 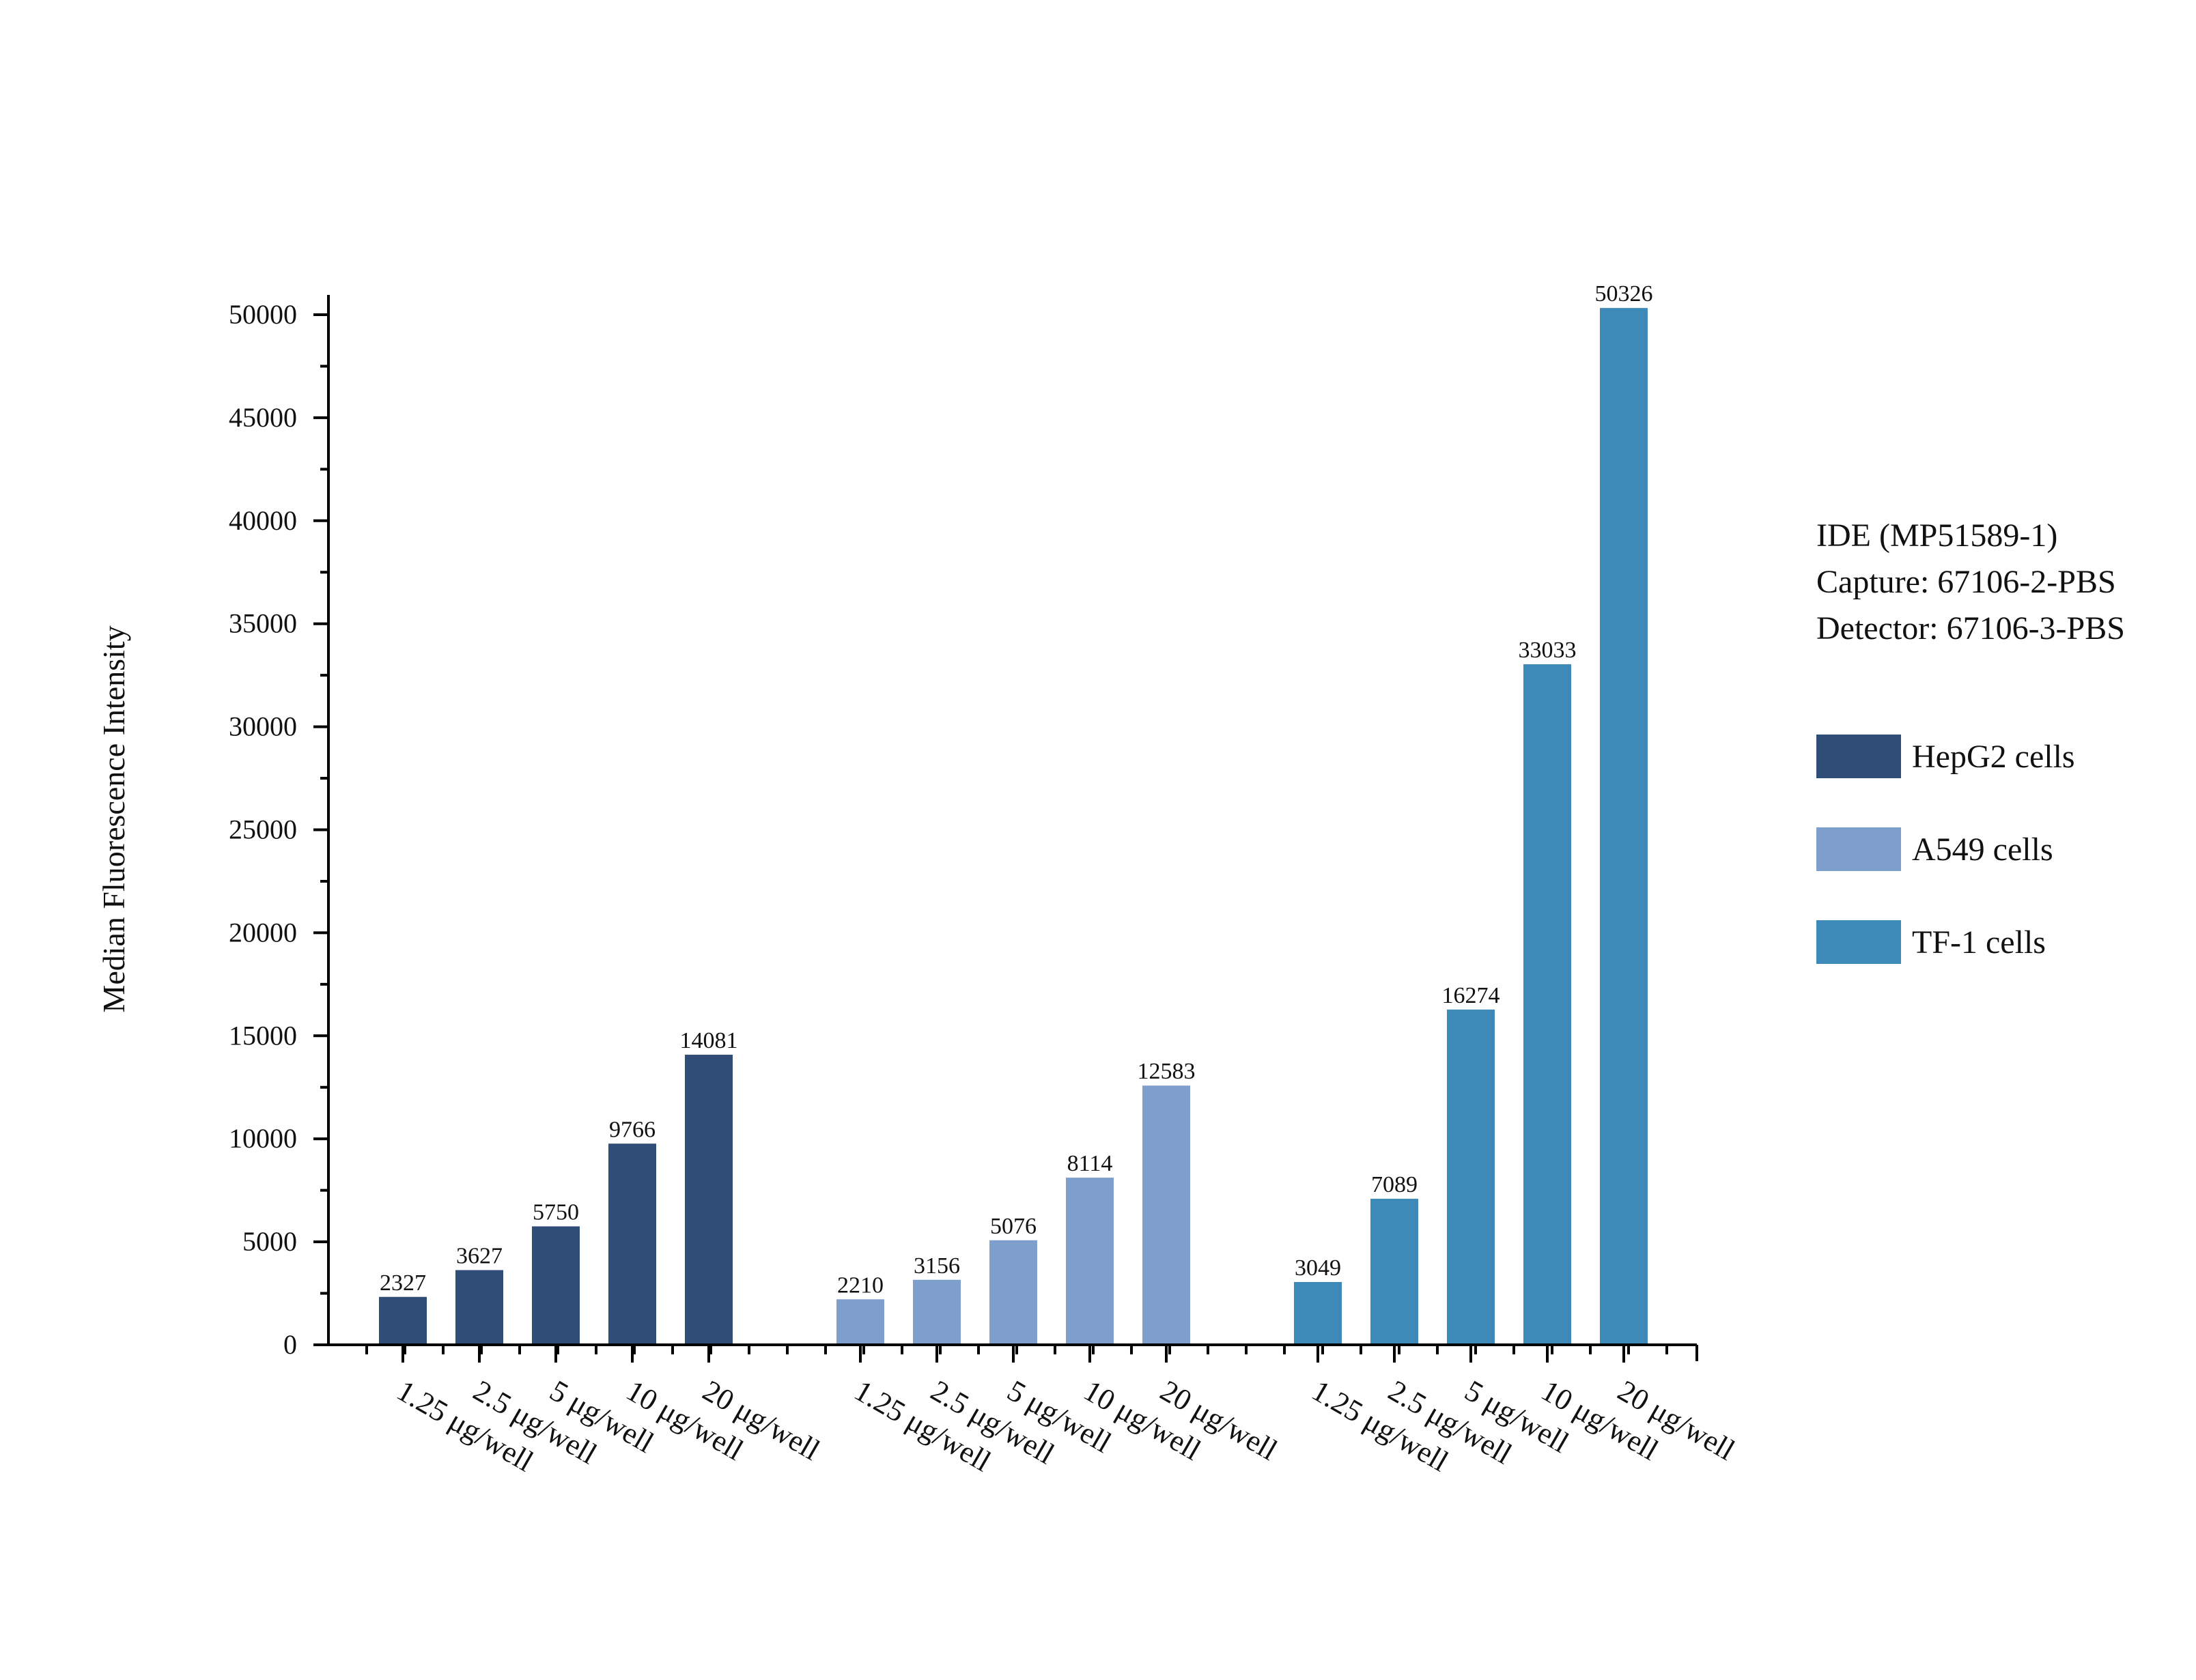 What do you see at coordinates (1966, 582) in the screenshot?
I see `annotation-line-capture: Capture: 67106-2-PBS` at bounding box center [1966, 582].